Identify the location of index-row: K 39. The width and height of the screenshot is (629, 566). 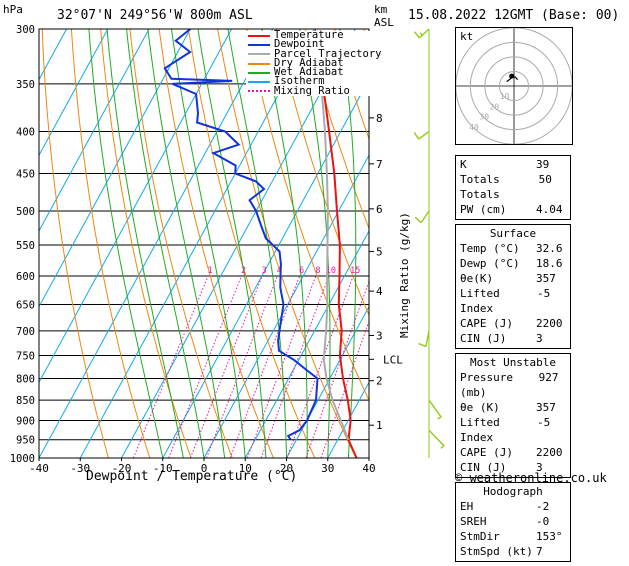
(513, 164).